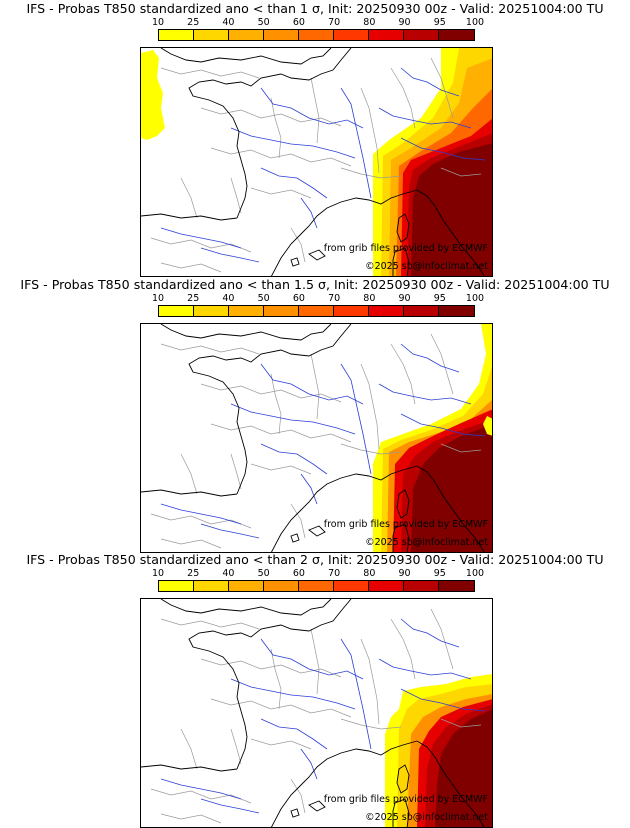 This screenshot has width=630, height=828. I want to click on colorbar-tick-label: 95, so click(439, 22).